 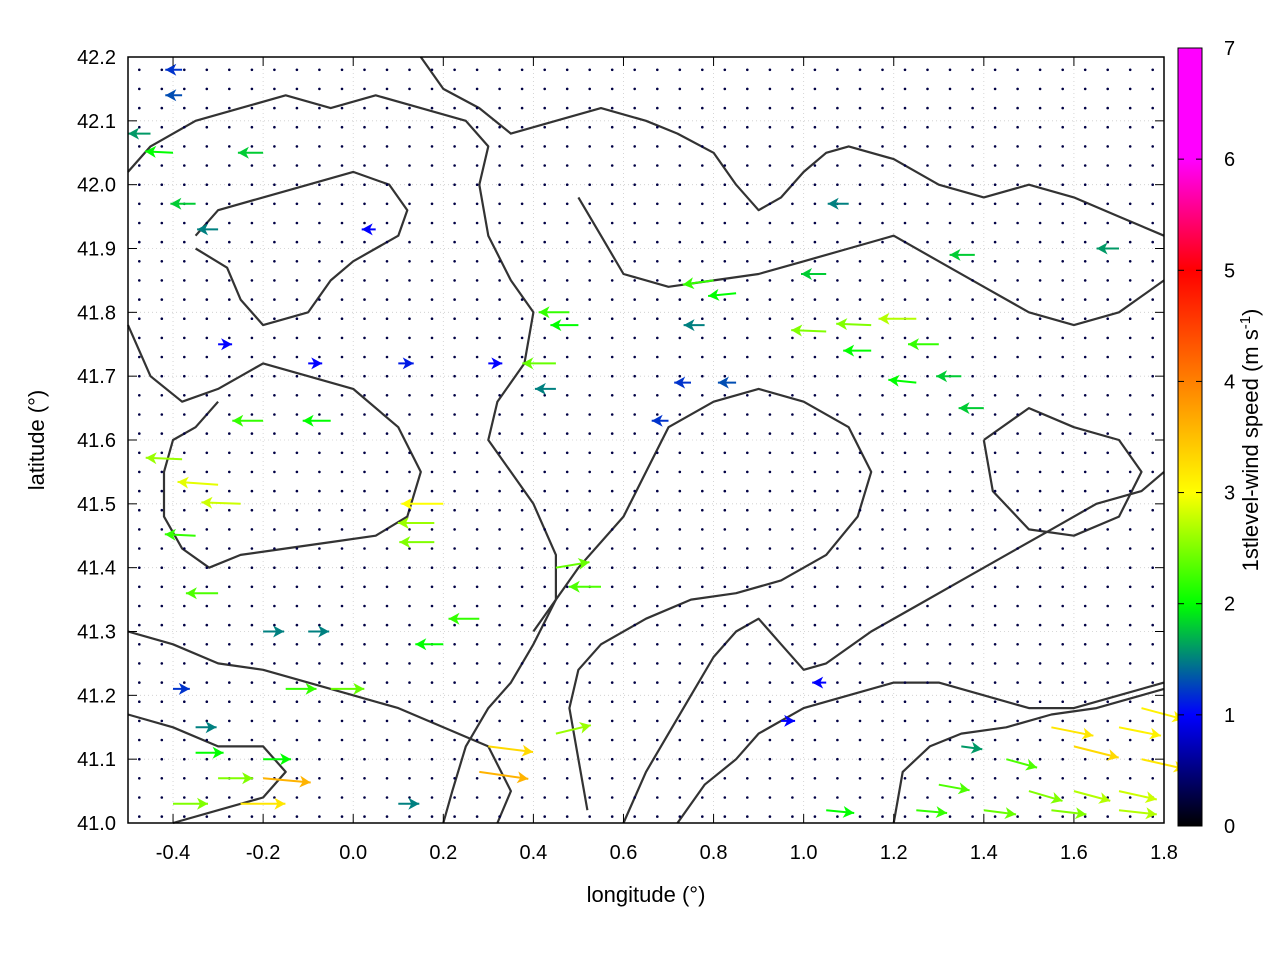 I want to click on y-tick-label: 42.2, so click(x=96, y=58).